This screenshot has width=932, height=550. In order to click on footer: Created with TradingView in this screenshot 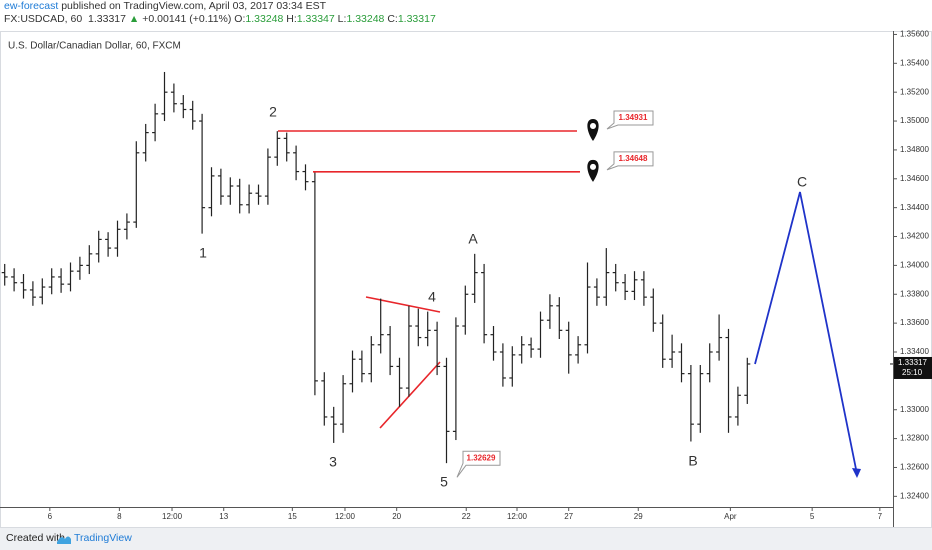, I will do `click(466, 539)`.